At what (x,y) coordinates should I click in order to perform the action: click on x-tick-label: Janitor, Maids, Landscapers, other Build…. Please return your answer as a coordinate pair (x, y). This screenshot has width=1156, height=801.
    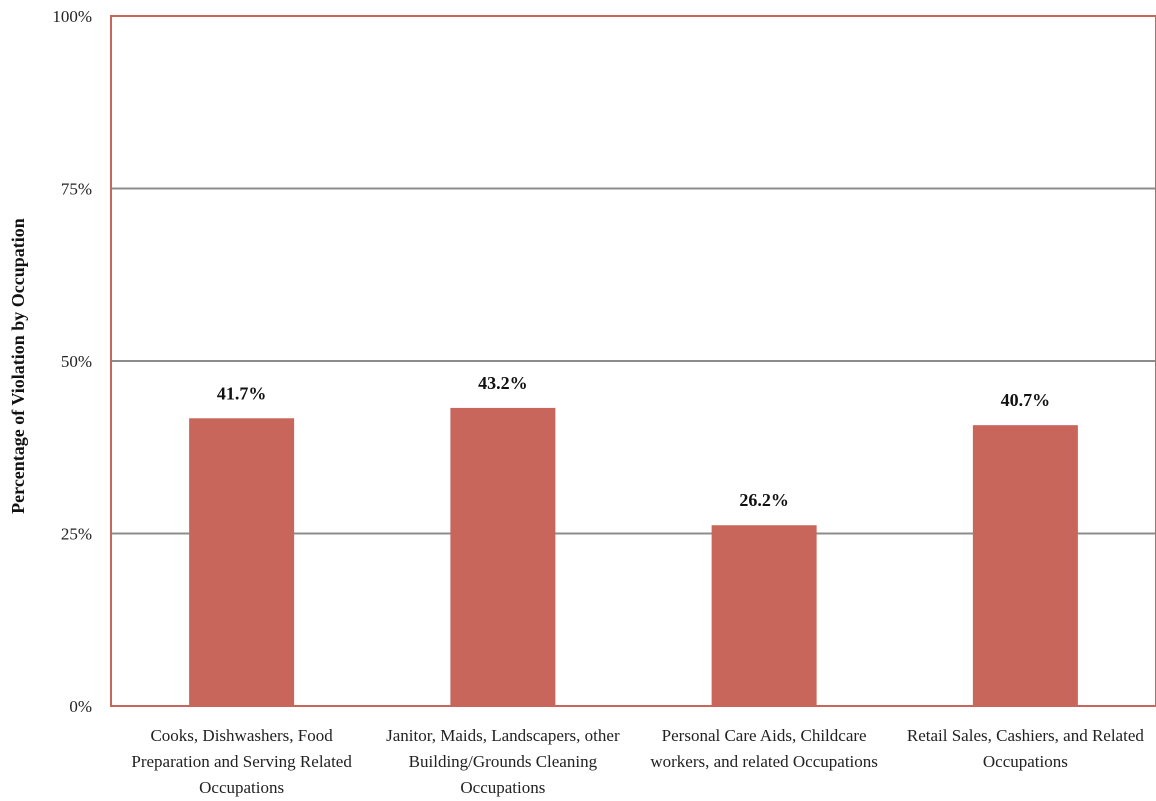
    Looking at the image, I should click on (503, 761).